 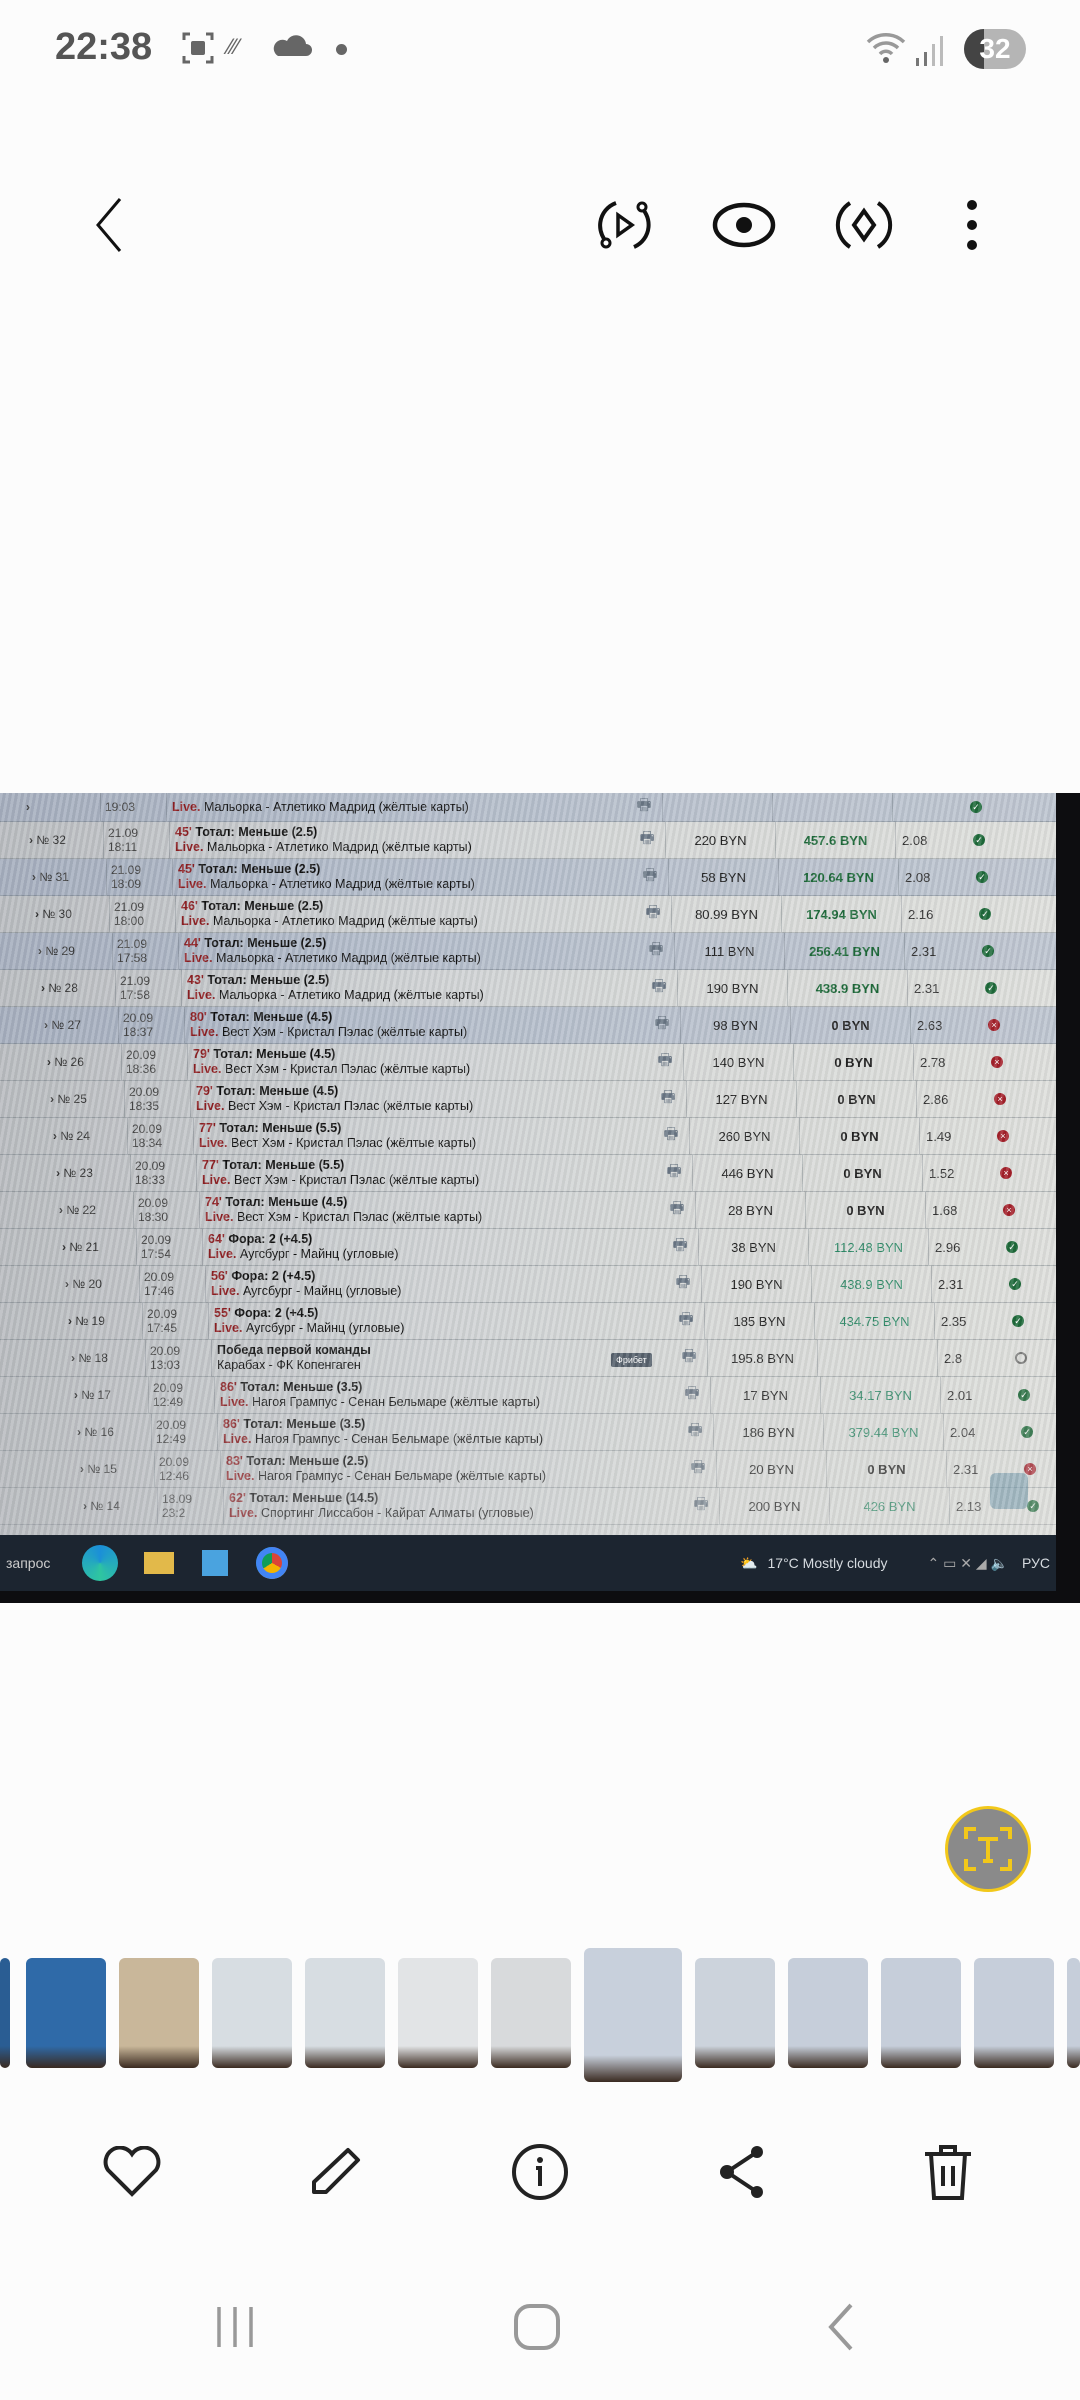 What do you see at coordinates (195, 980) in the screenshot?
I see `bet-minute: 43'` at bounding box center [195, 980].